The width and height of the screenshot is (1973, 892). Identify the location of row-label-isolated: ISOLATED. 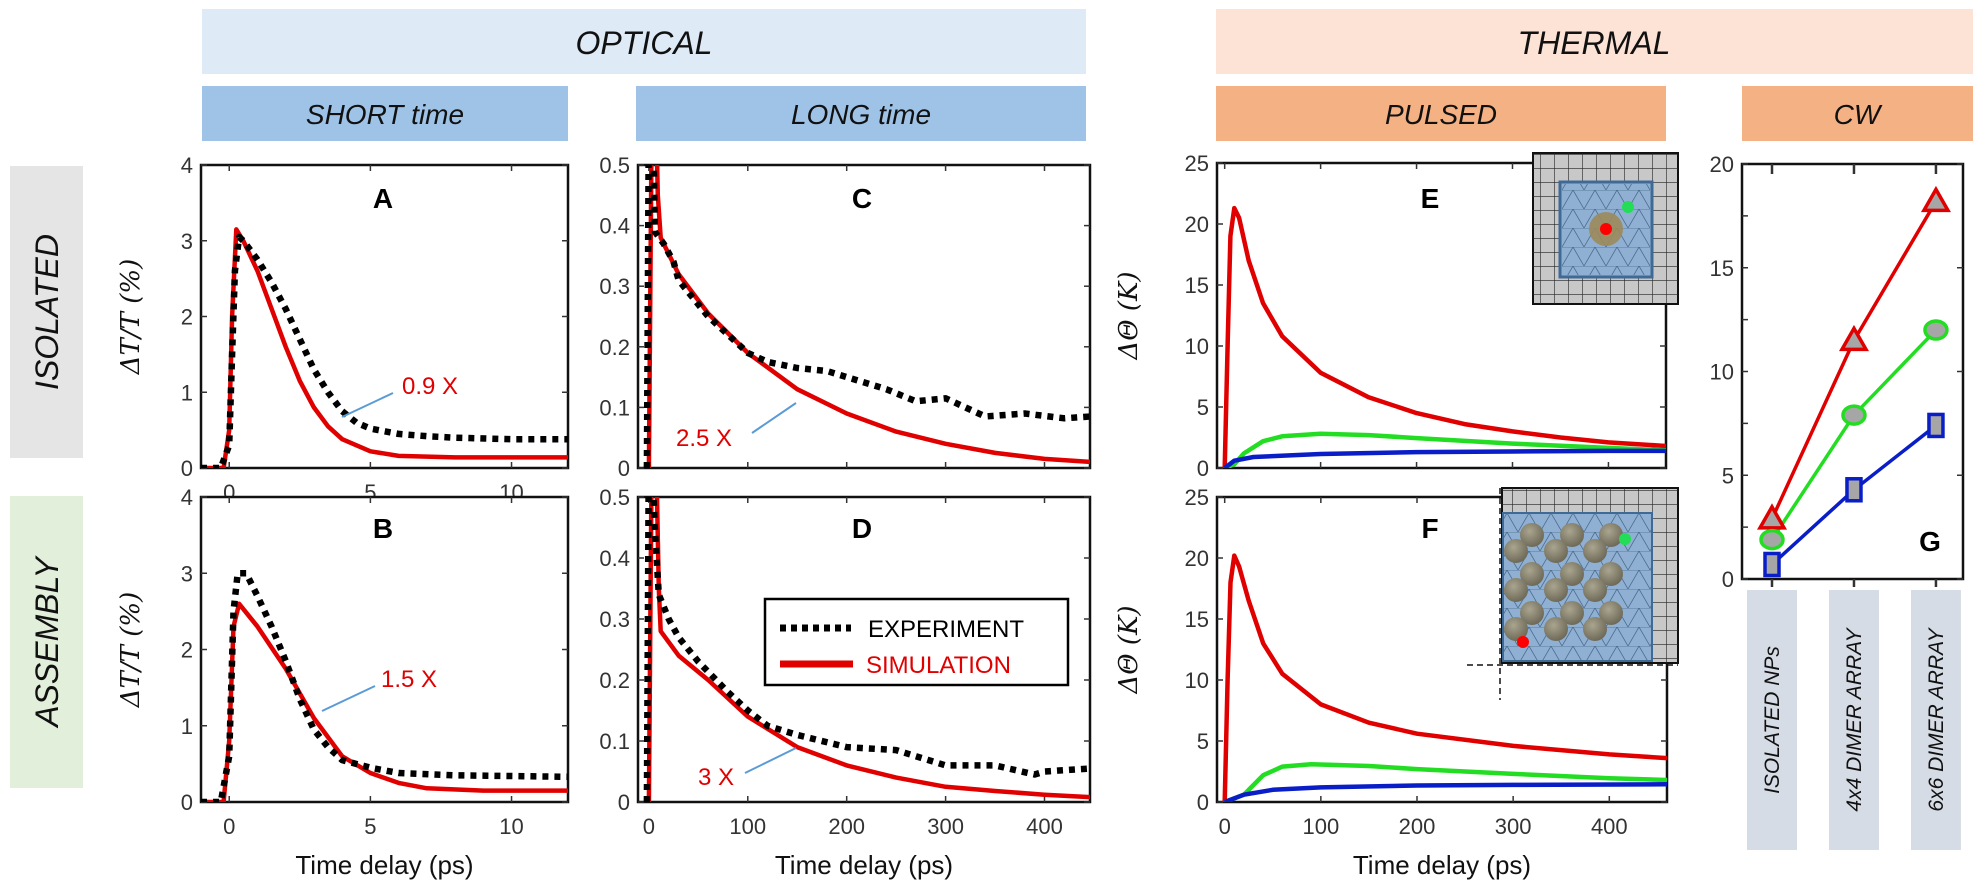
(46, 312).